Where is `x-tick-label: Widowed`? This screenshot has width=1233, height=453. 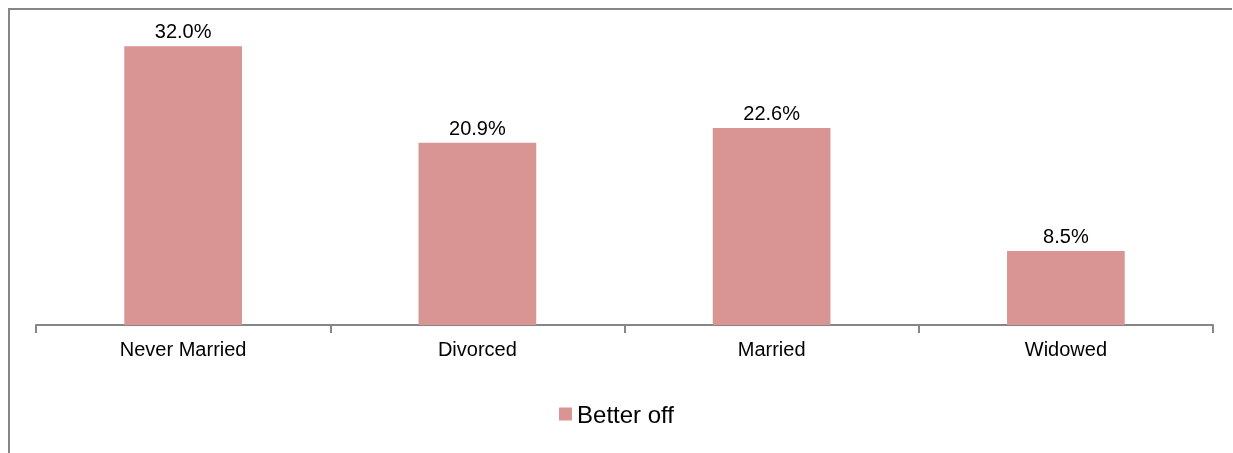
x-tick-label: Widowed is located at coordinates (1066, 349).